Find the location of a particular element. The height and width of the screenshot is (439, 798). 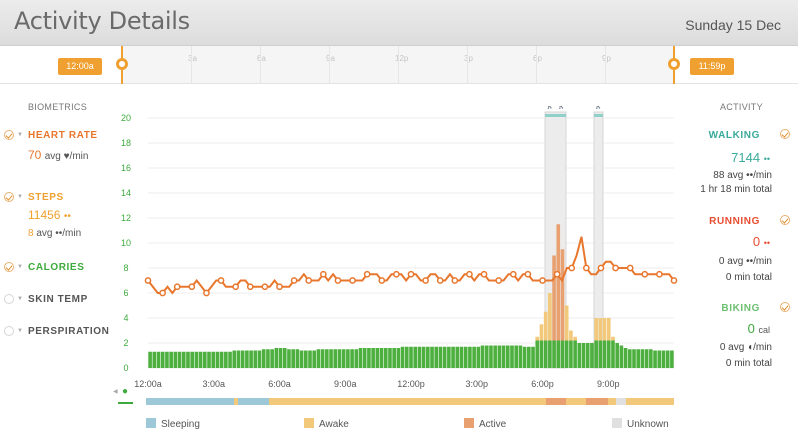

date-label: Sunday 15 Dec is located at coordinates (733, 25).